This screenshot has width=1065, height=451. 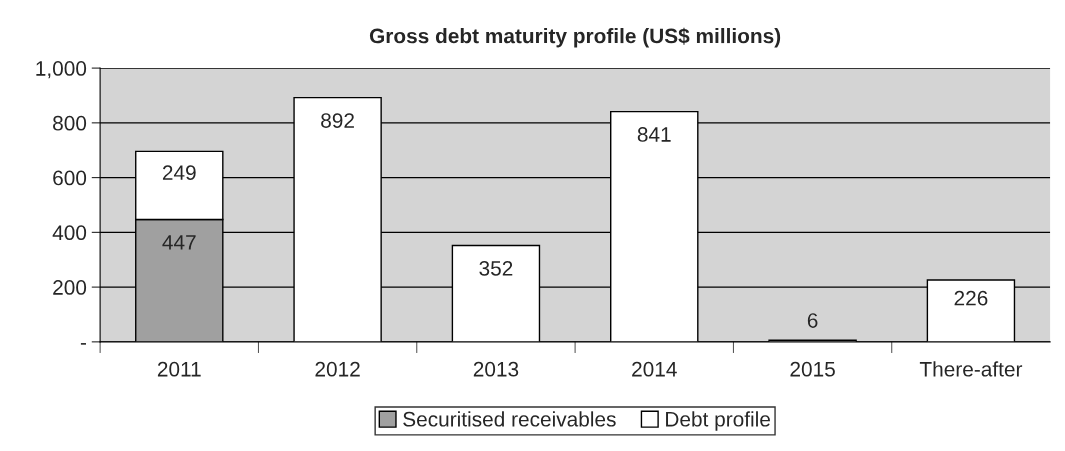 I want to click on y-tick-label: -, so click(x=83, y=344).